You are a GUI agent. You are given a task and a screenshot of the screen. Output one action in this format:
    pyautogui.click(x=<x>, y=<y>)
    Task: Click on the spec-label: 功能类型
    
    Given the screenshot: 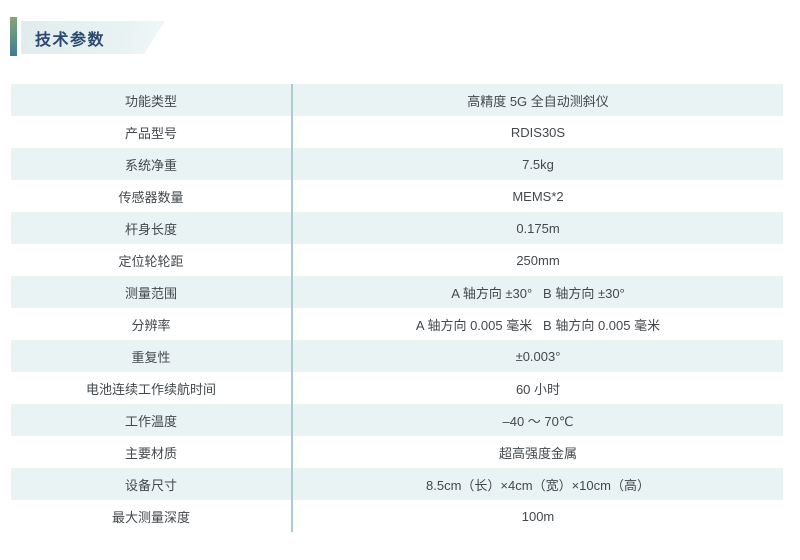 What is the action you would take?
    pyautogui.click(x=152, y=100)
    